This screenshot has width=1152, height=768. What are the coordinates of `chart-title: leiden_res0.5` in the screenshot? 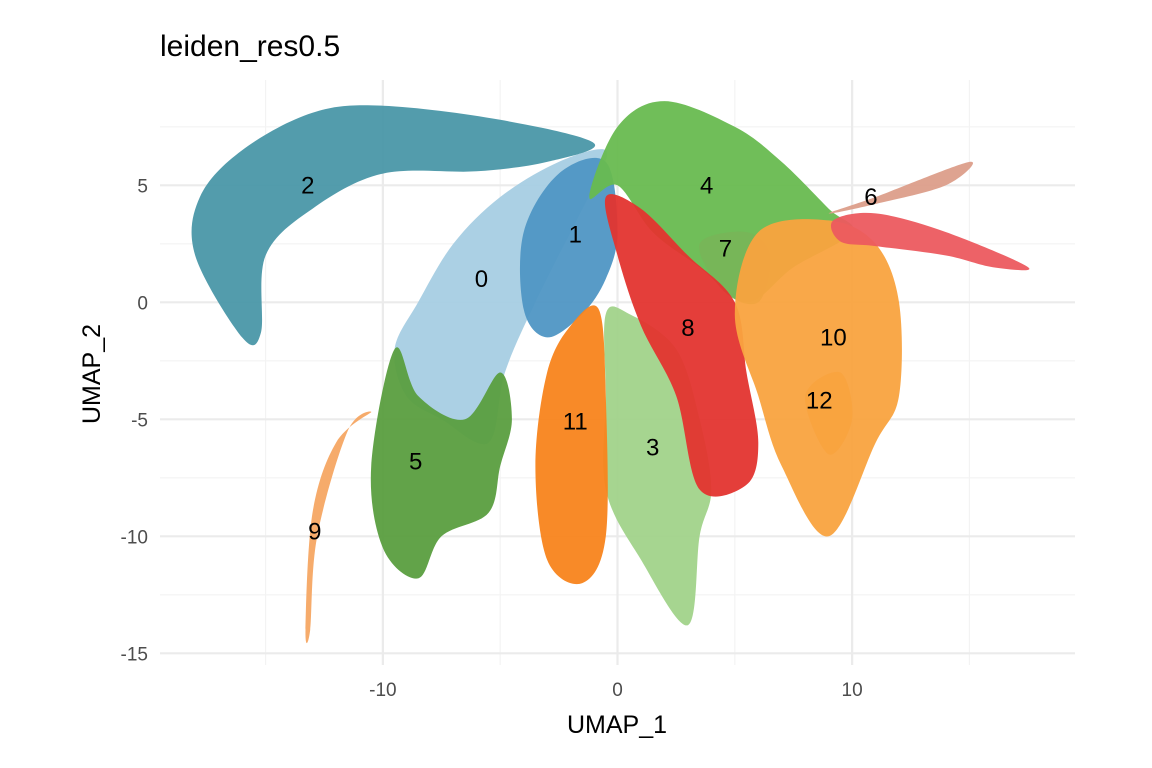 It's located at (250, 46).